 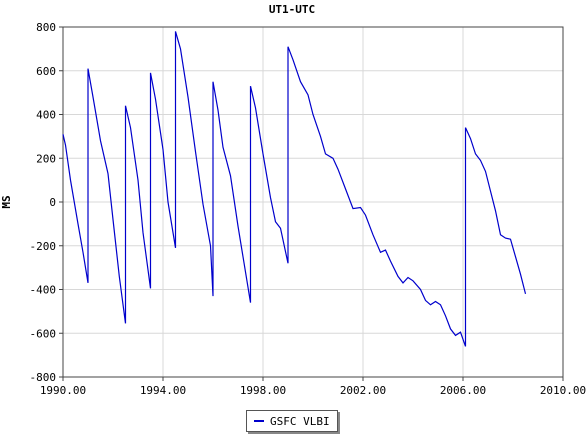 I want to click on x-tick-label: 2006.00, so click(x=463, y=390).